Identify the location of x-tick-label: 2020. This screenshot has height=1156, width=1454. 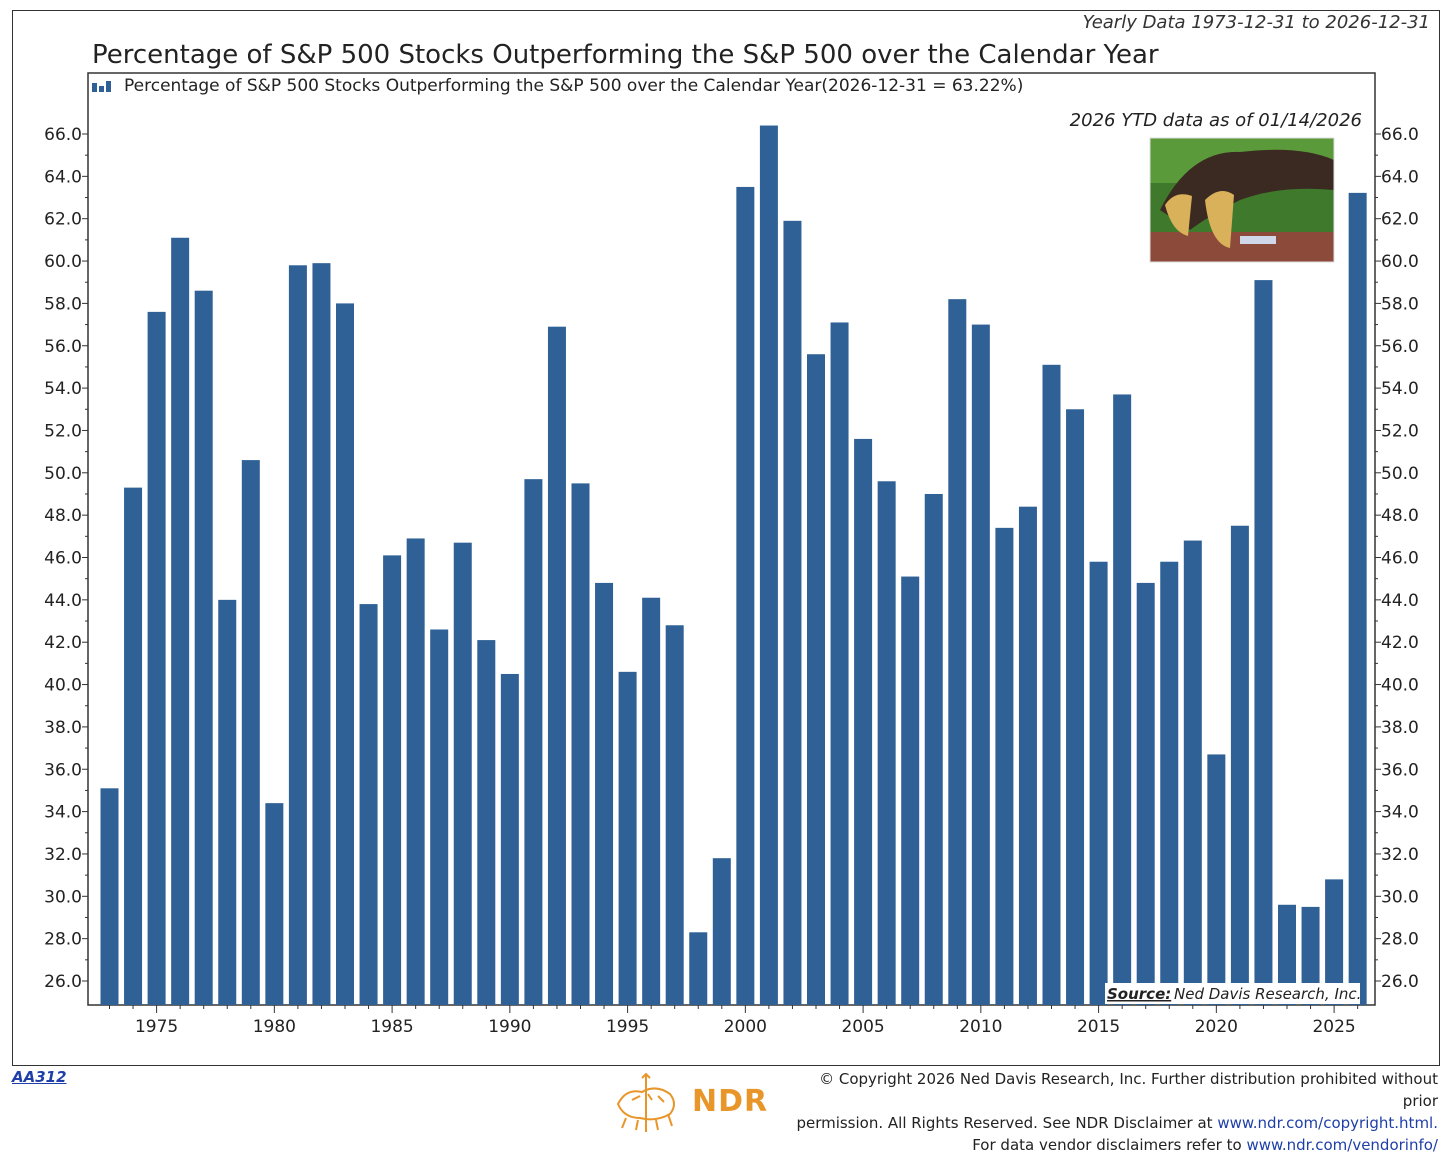
(1216, 1027).